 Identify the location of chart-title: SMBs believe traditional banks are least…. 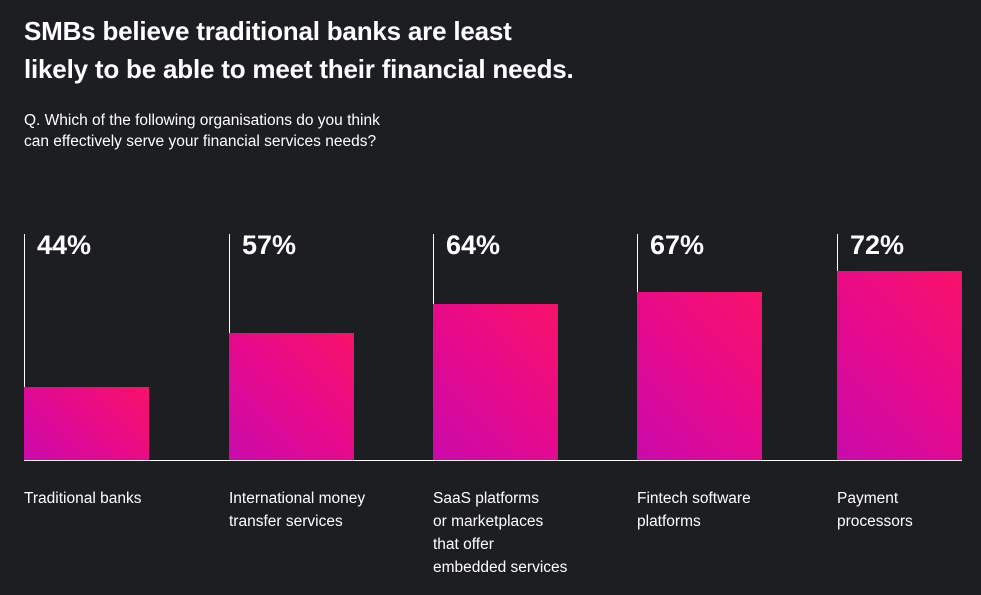
(299, 50).